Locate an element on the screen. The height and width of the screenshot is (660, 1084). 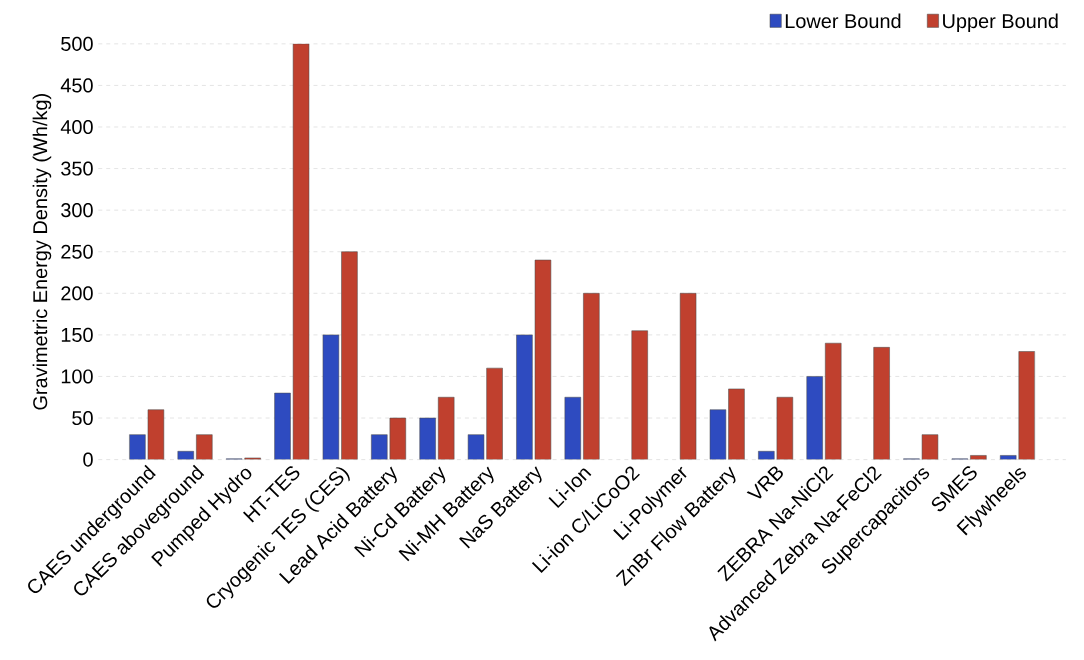
y-tick-label: 50 is located at coordinates (82, 418).